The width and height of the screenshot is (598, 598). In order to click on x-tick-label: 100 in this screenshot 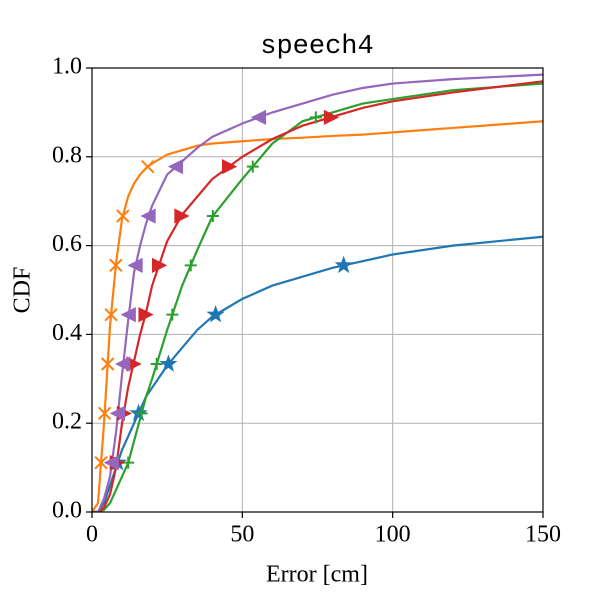, I will do `click(393, 535)`.